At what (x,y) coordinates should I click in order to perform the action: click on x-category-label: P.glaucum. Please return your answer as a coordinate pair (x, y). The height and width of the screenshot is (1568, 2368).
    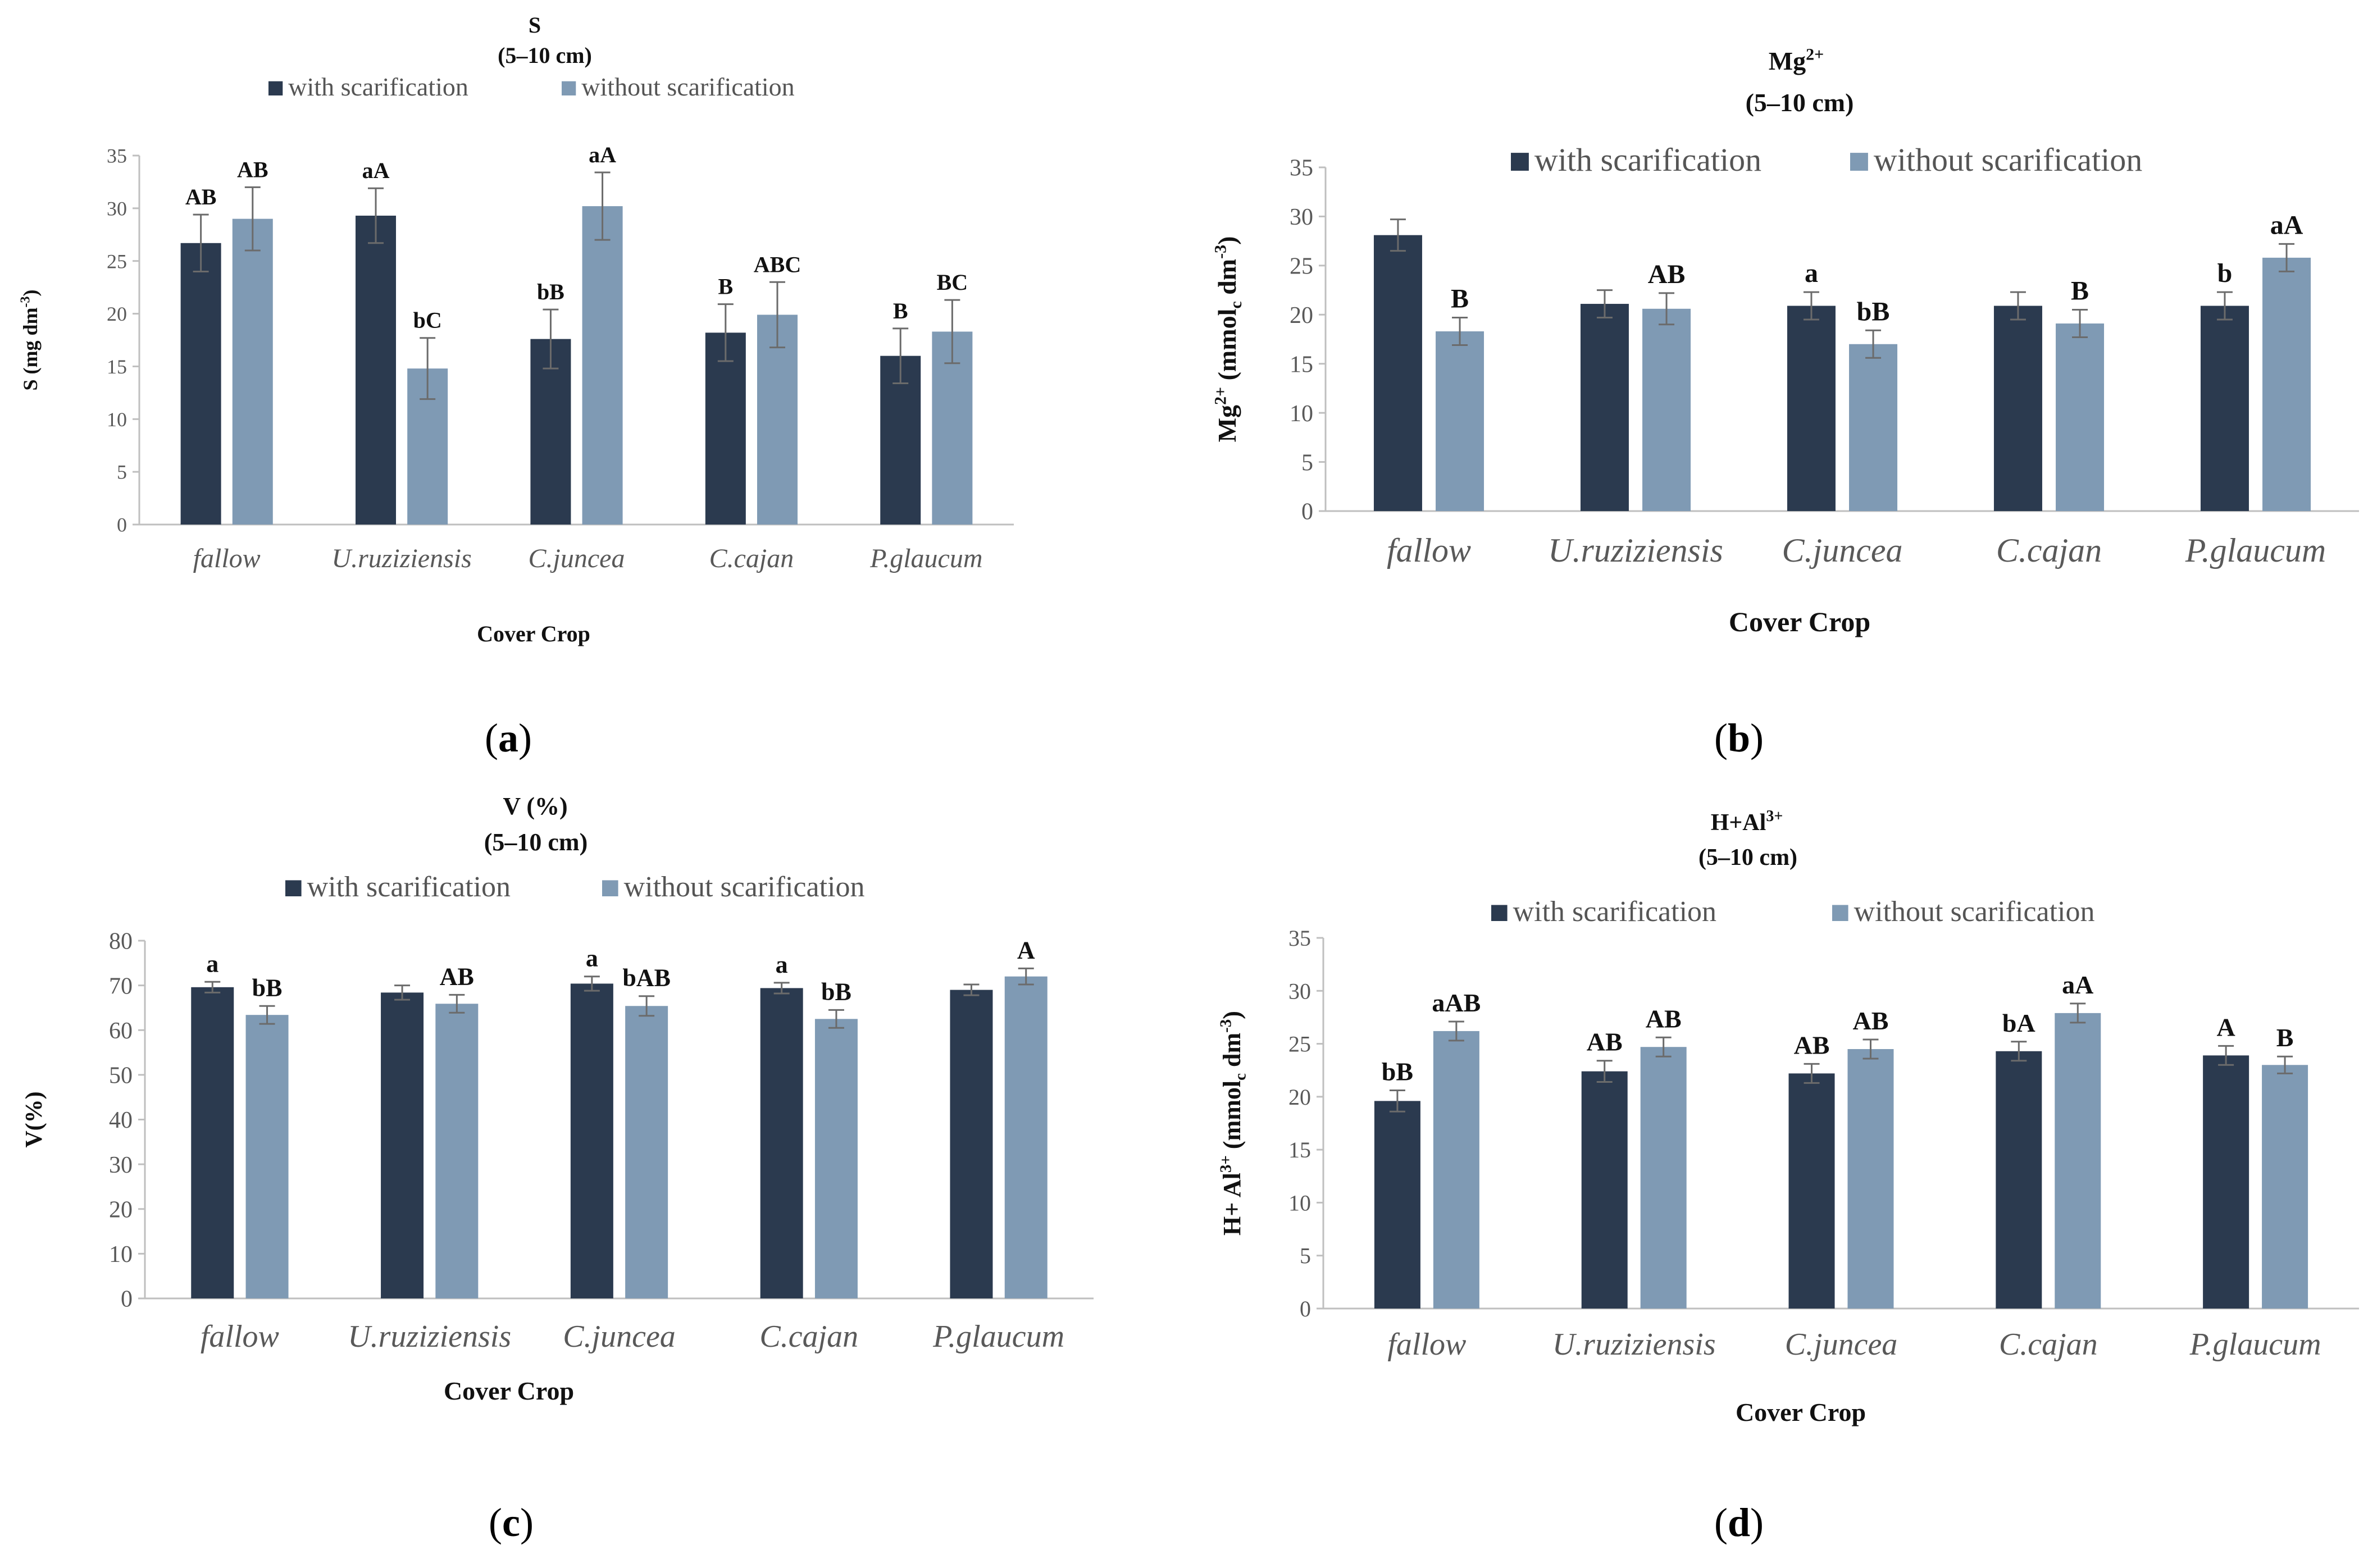
    Looking at the image, I should click on (925, 558).